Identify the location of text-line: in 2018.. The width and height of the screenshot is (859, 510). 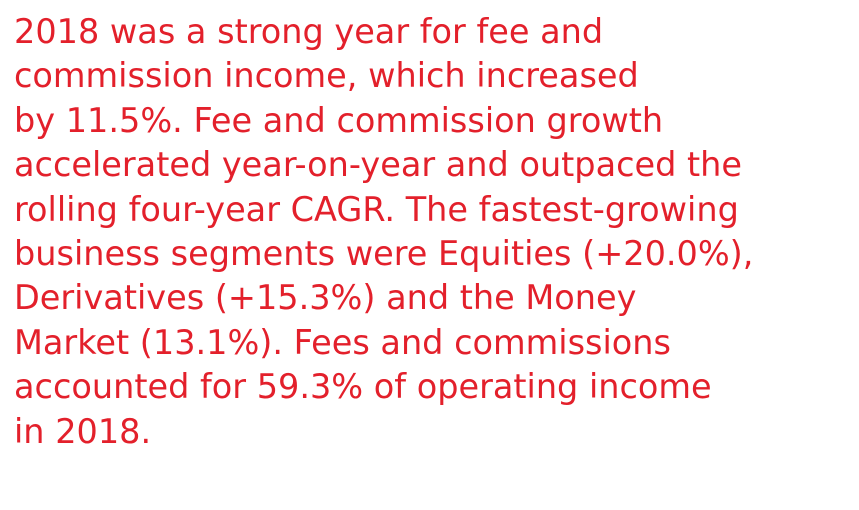
(83, 431).